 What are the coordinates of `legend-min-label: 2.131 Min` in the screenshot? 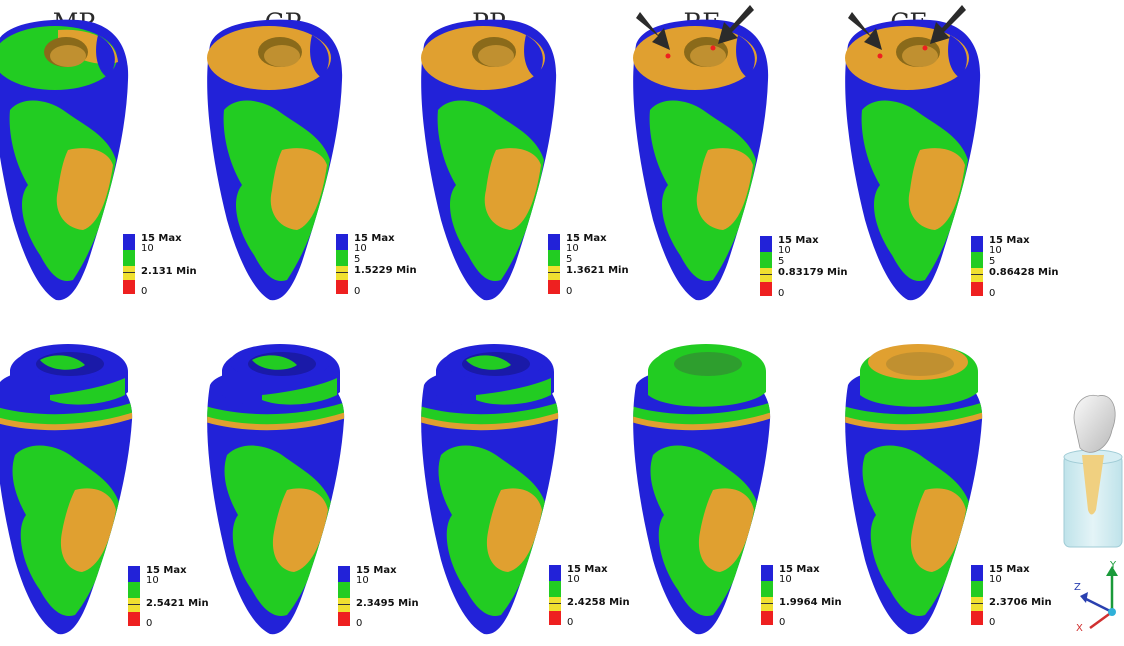 It's located at (169, 271).